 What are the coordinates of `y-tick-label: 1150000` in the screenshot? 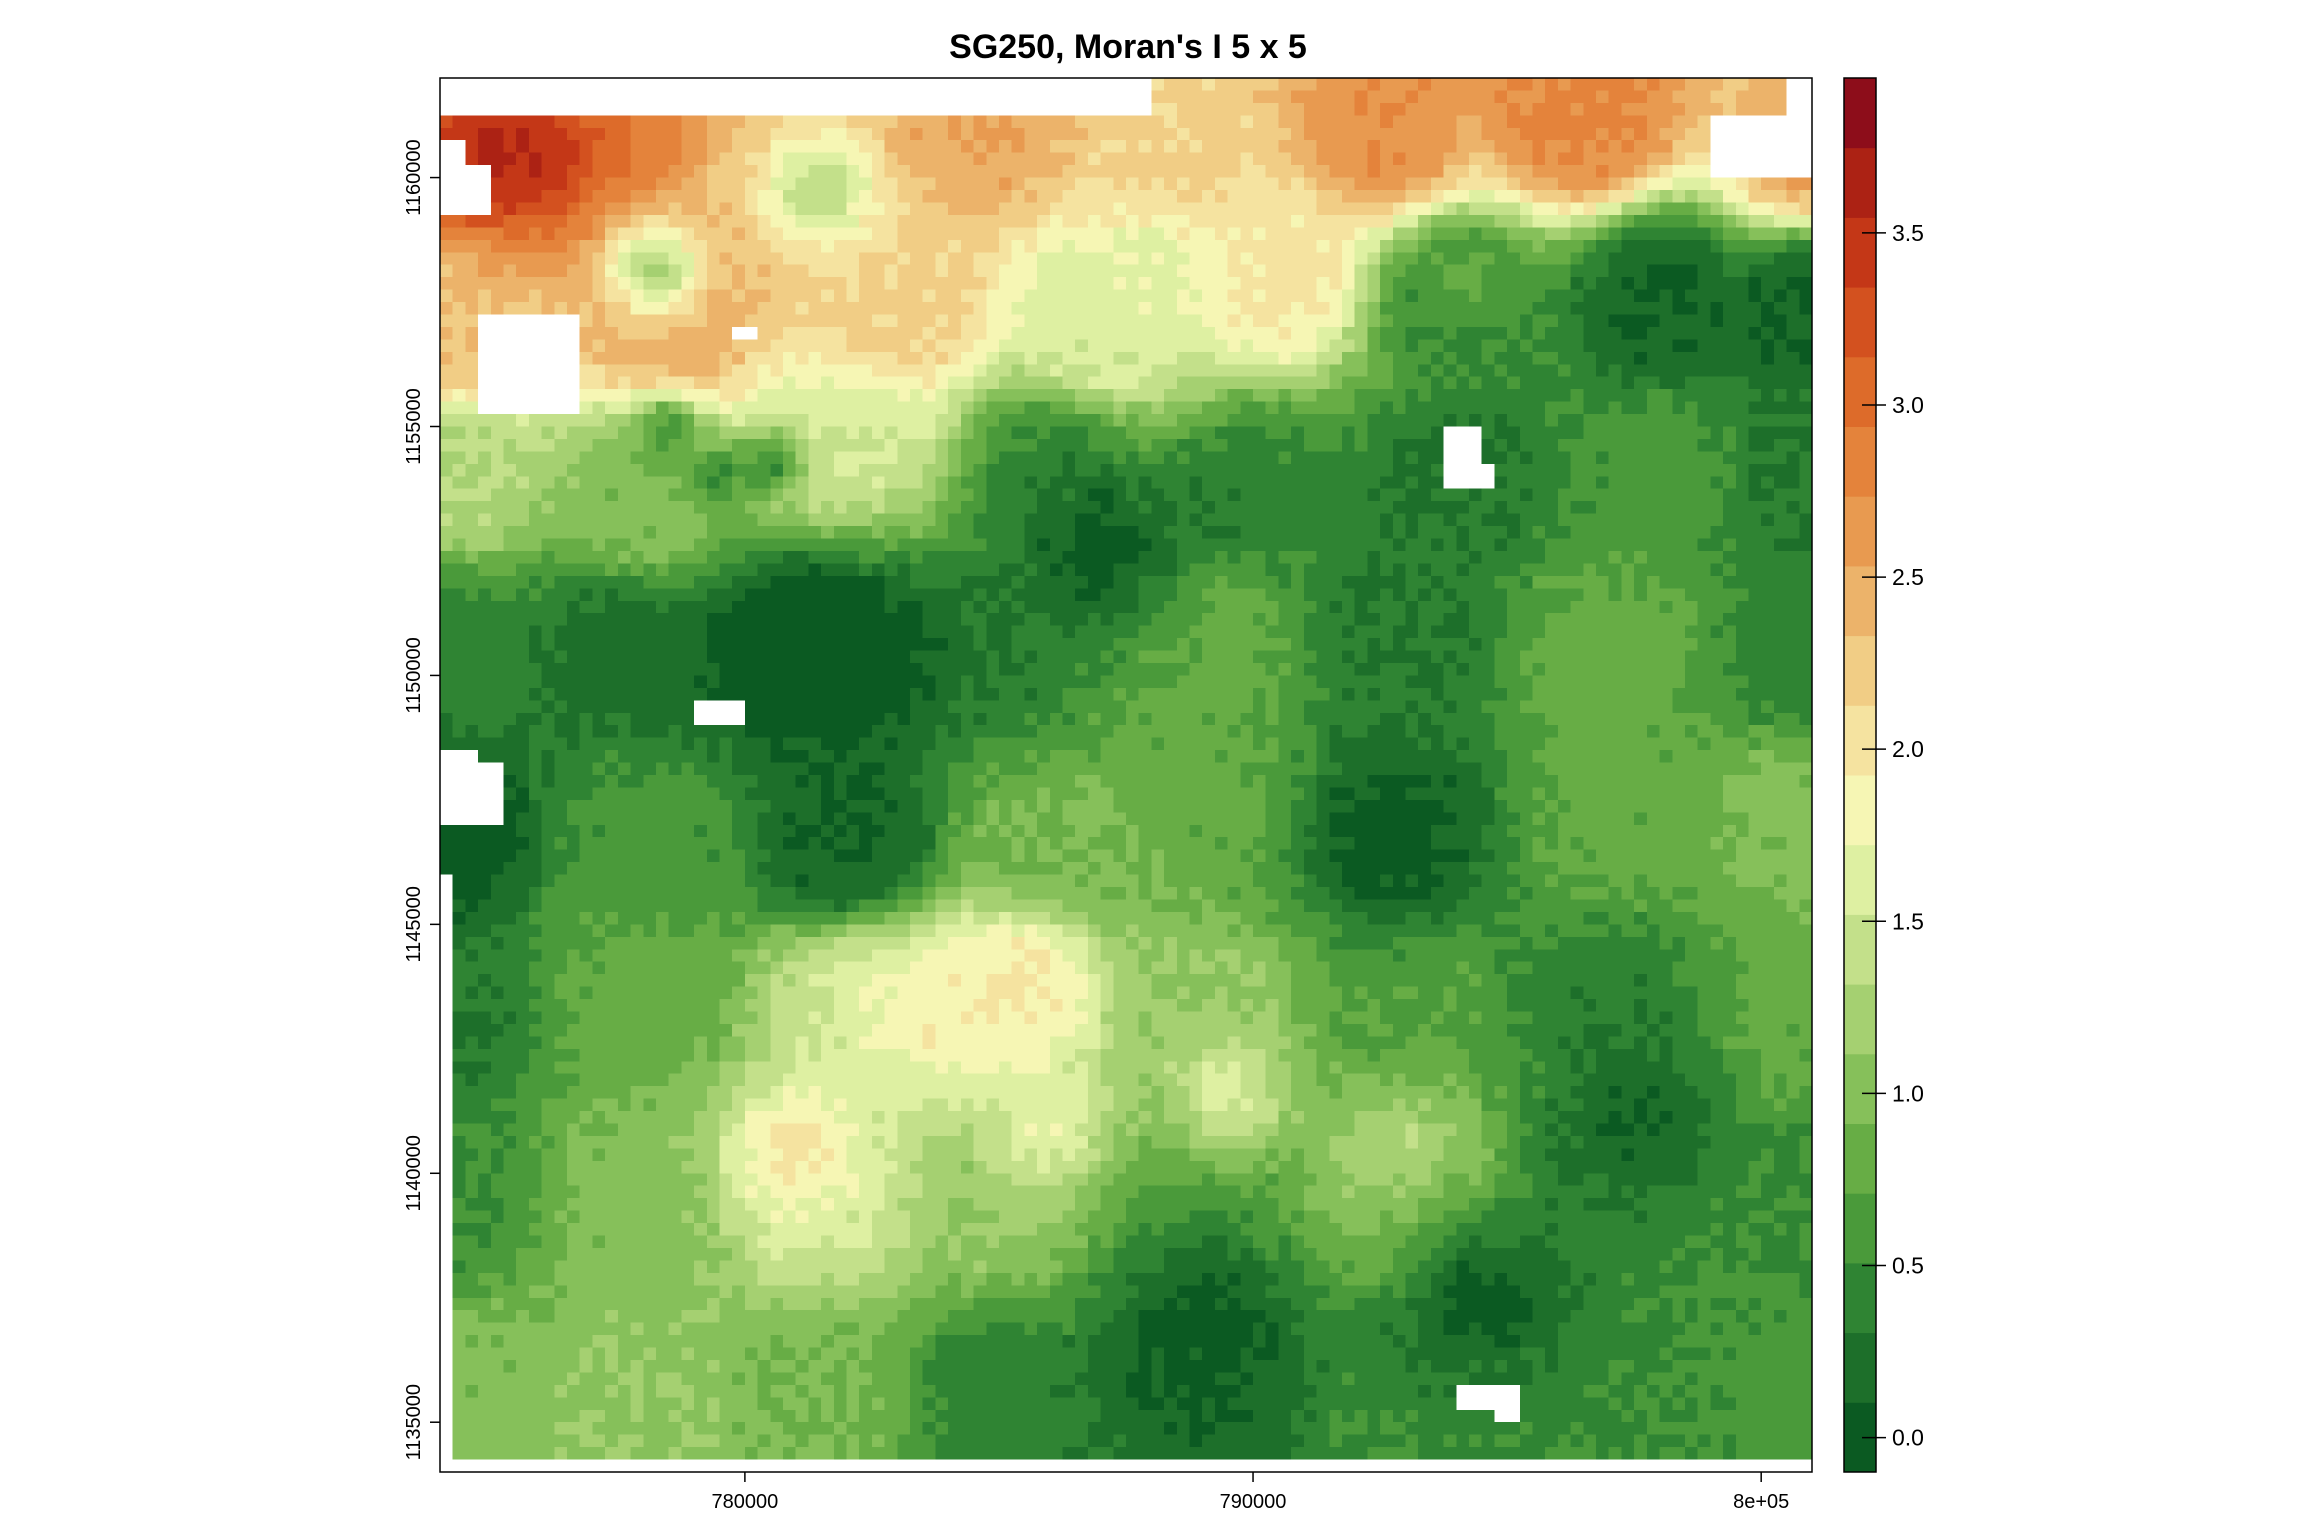 It's located at (414, 675).